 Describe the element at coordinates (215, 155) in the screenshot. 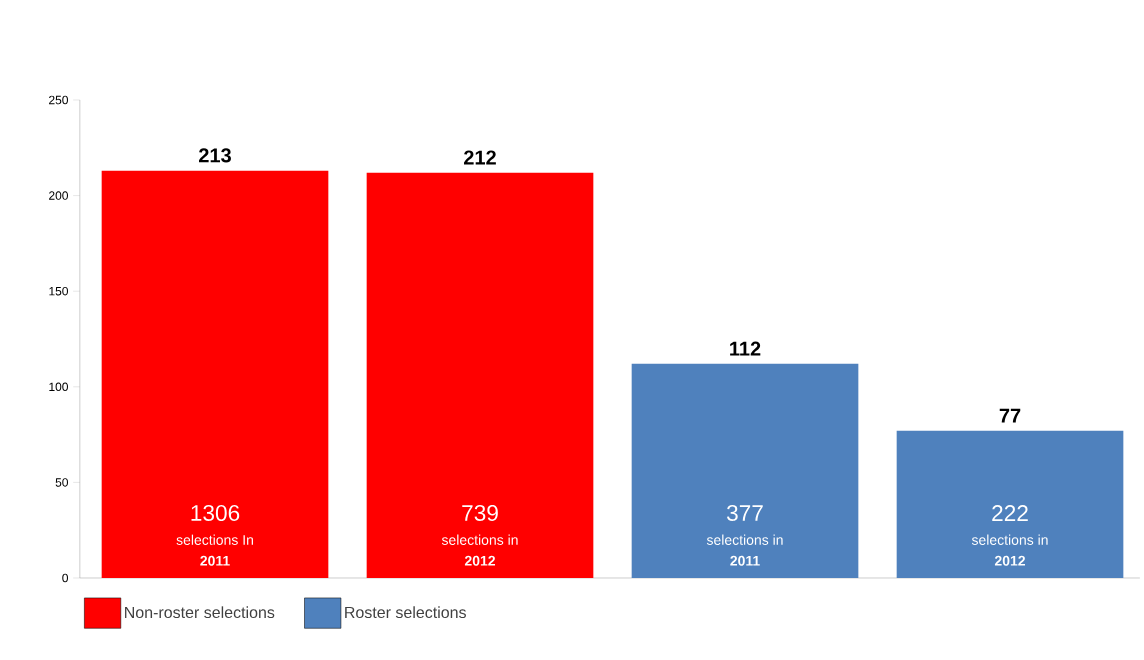

I see `data-label: 213` at that location.